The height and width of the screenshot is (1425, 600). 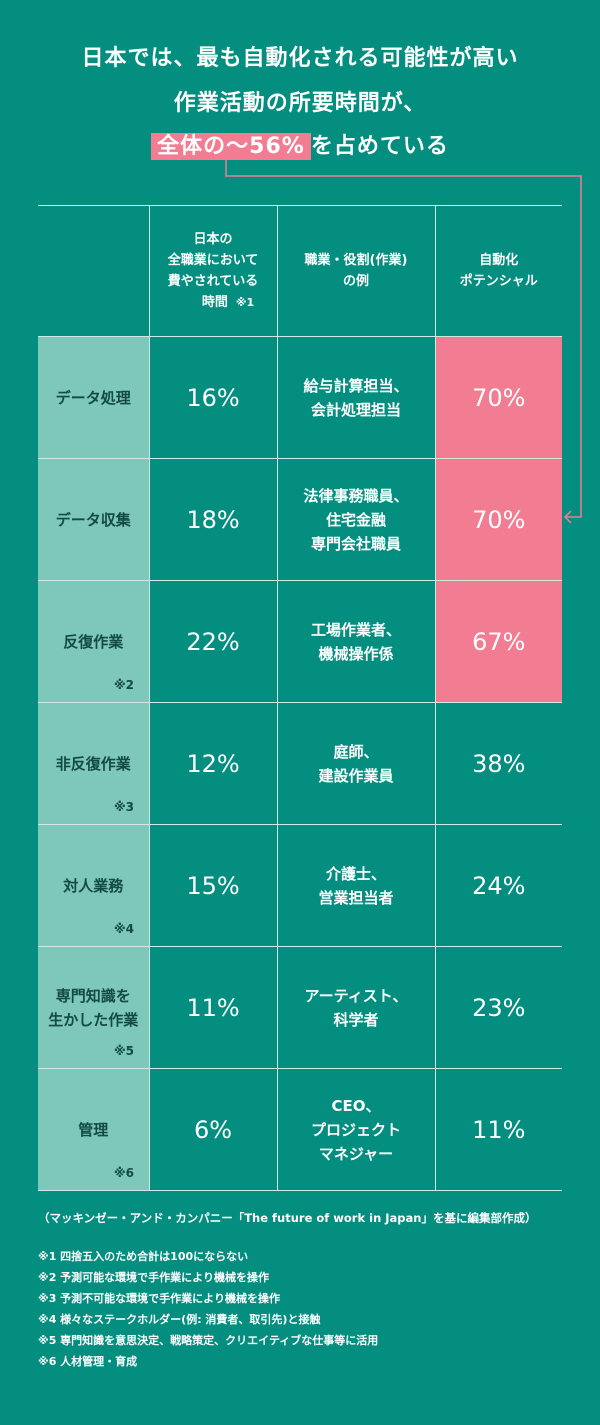 I want to click on header-jobs-line: 職業・役割(作業), so click(x=356, y=260).